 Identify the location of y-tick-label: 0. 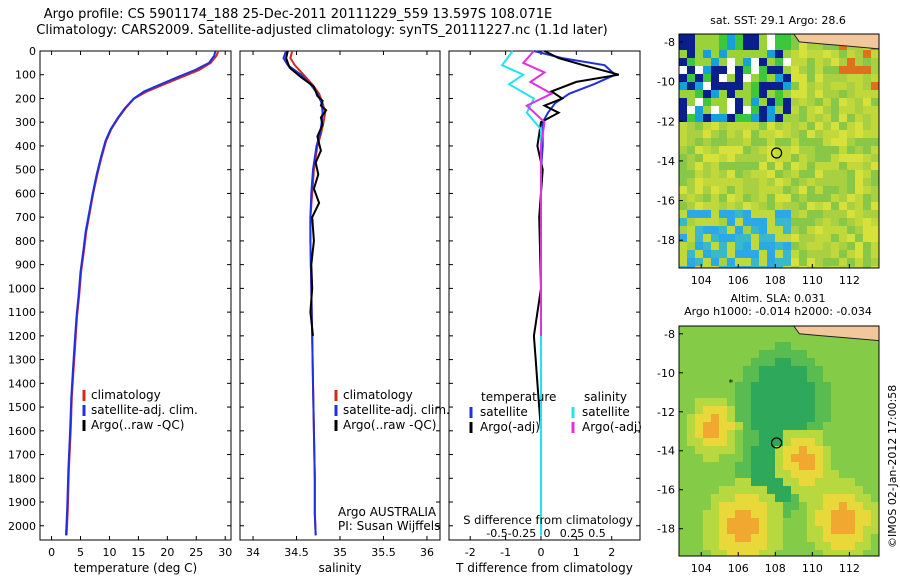
(32, 51).